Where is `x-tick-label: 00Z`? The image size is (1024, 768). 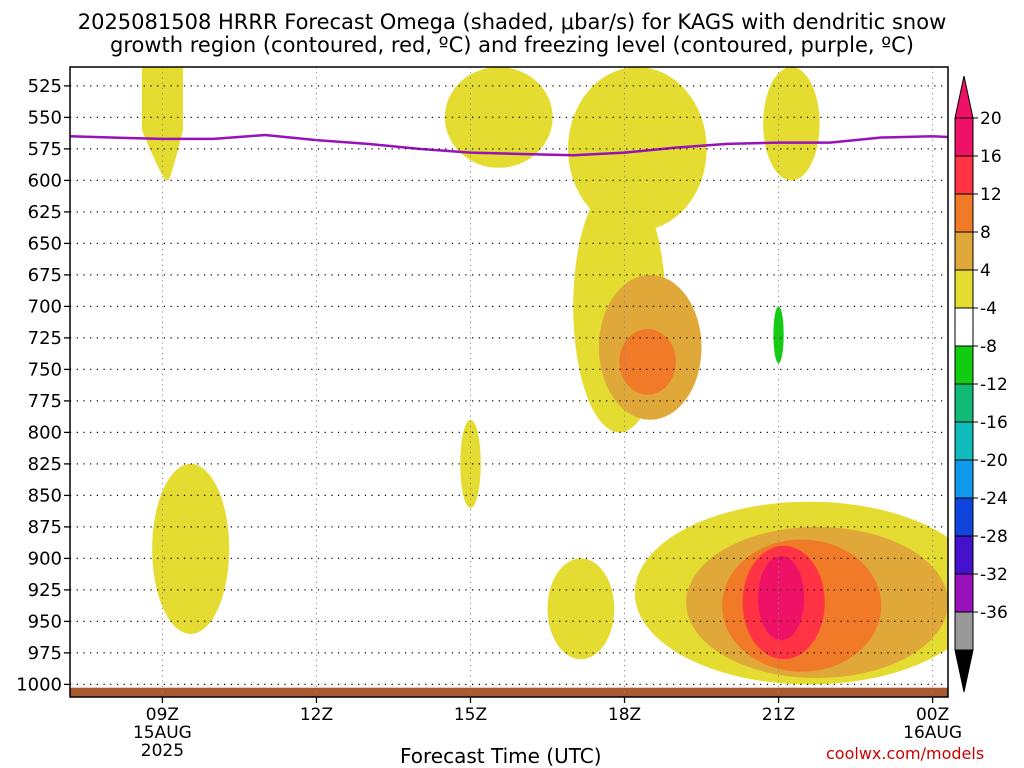 x-tick-label: 00Z is located at coordinates (932, 715).